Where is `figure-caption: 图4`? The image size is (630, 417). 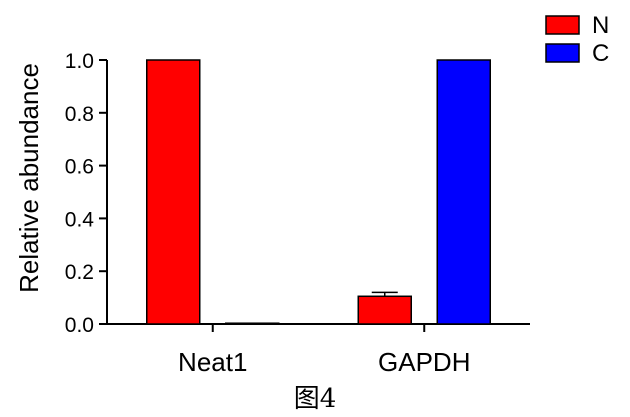
figure-caption: 图4 is located at coordinates (315, 399).